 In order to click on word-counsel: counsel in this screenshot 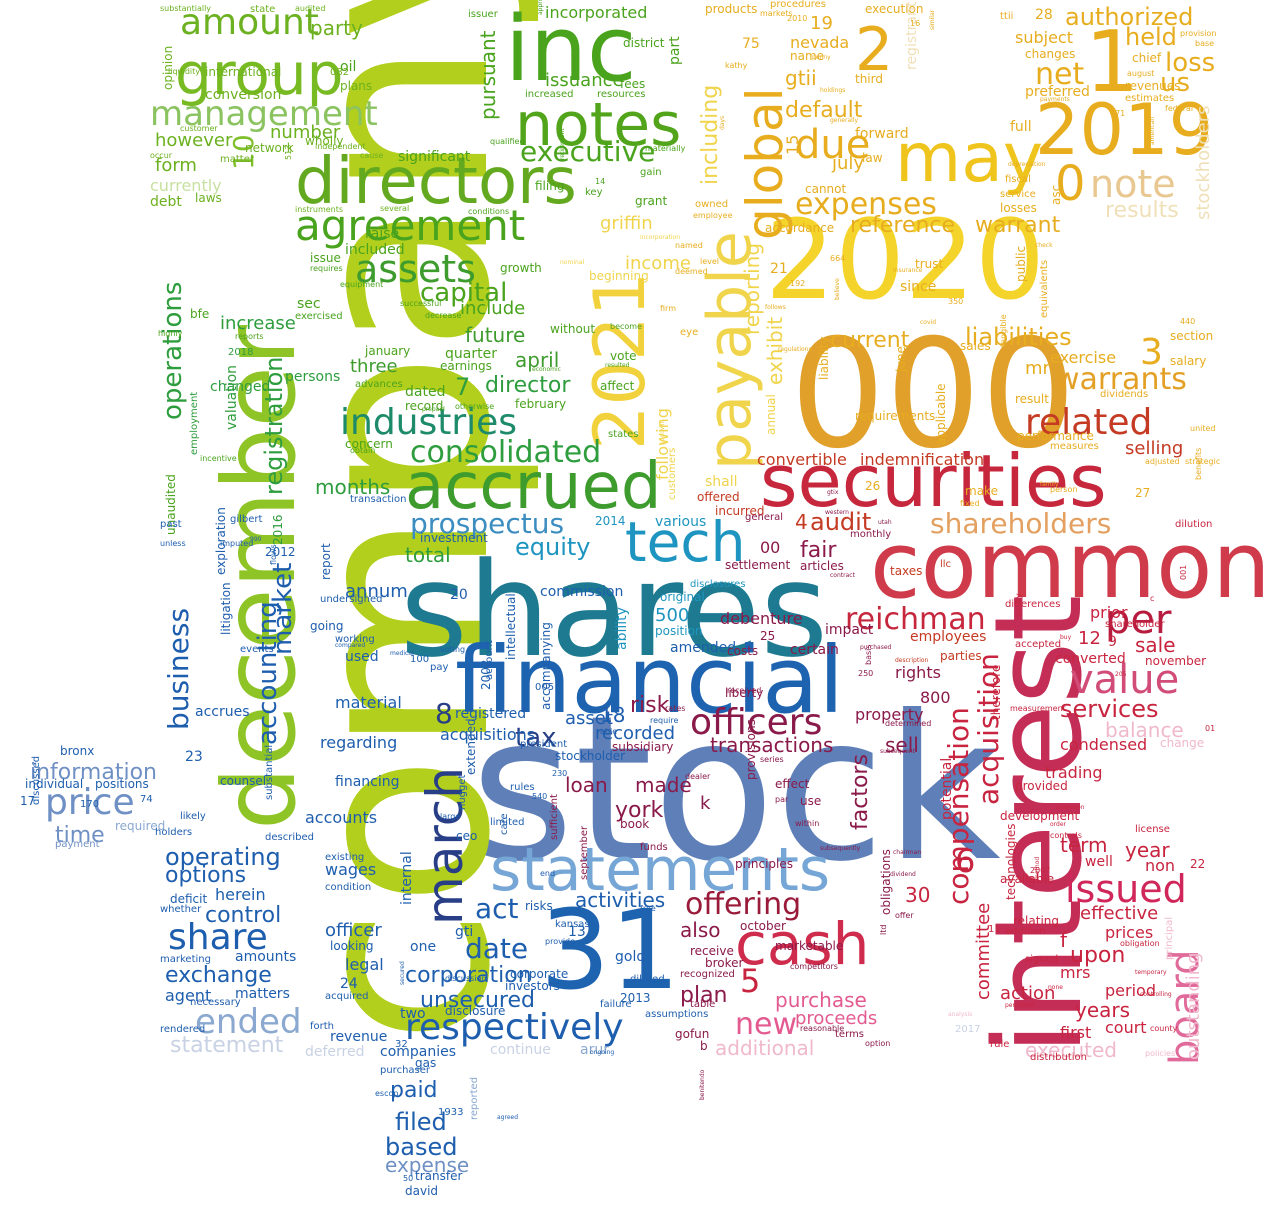, I will do `click(243, 781)`.